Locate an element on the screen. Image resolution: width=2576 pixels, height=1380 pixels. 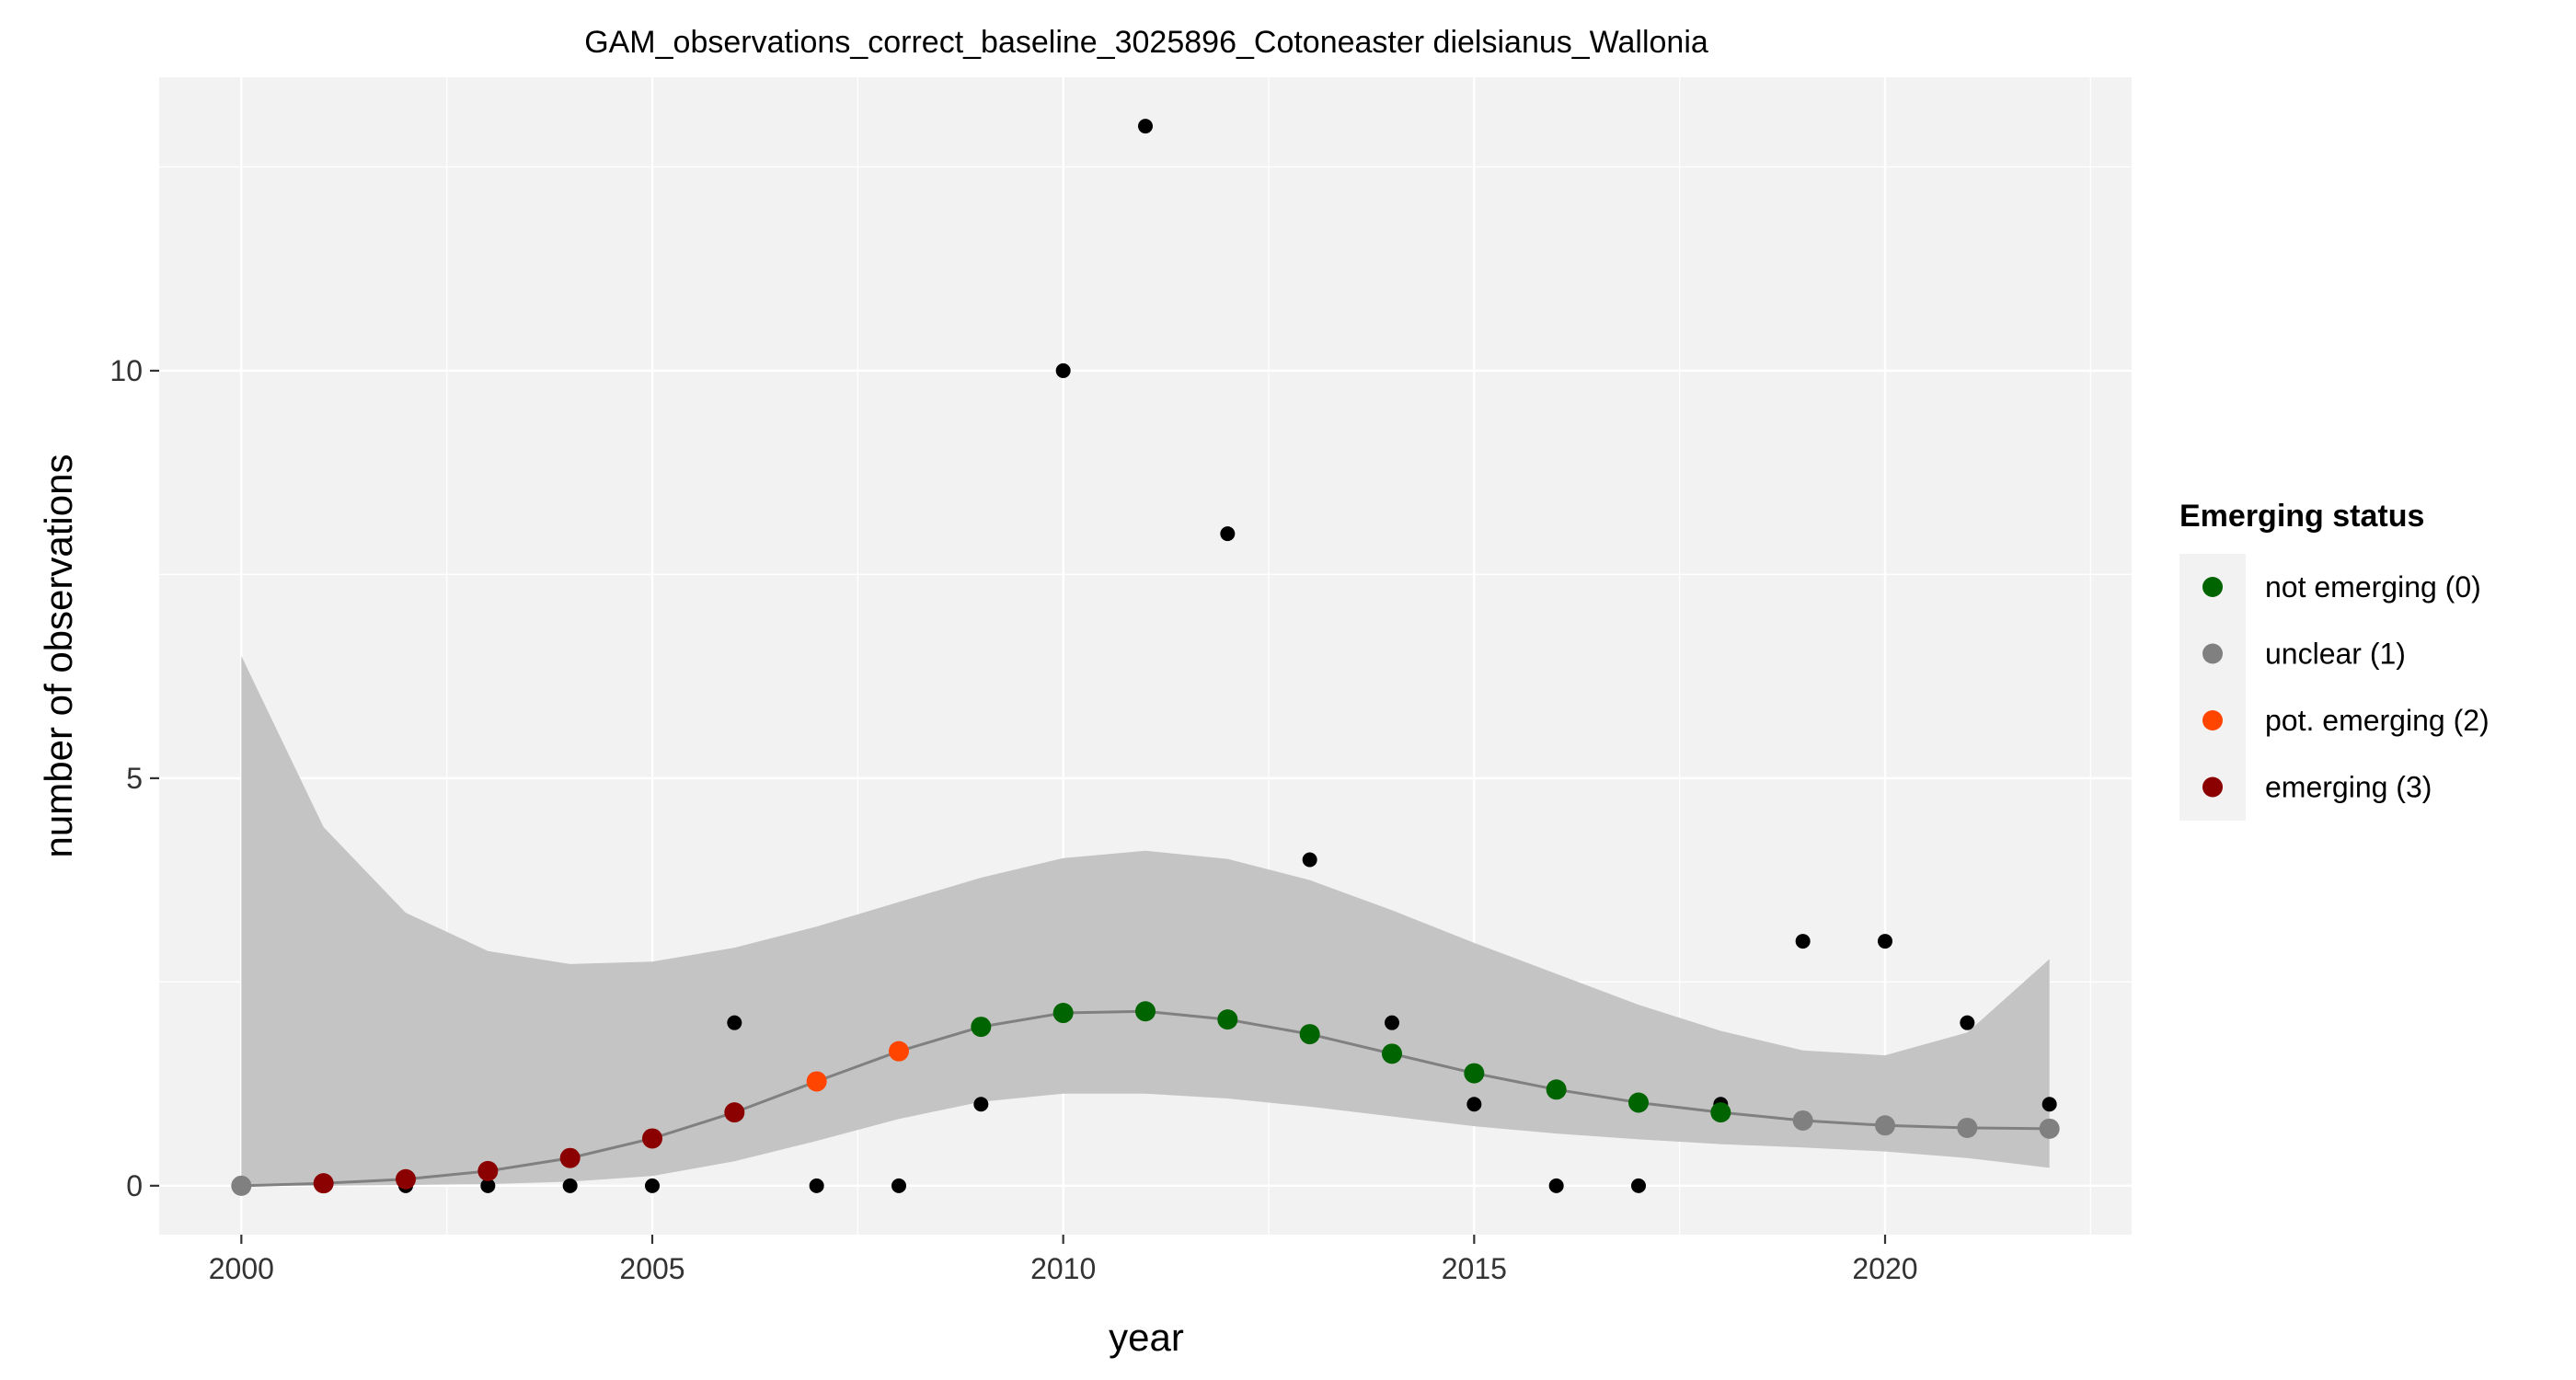
legend-label: not emerging (0) is located at coordinates (2373, 587).